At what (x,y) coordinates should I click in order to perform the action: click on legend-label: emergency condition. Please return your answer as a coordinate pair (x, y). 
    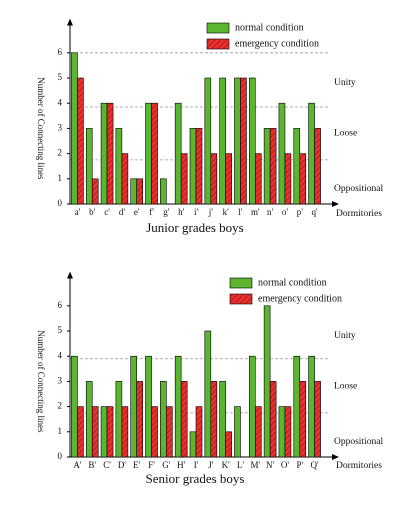
    Looking at the image, I should click on (277, 43).